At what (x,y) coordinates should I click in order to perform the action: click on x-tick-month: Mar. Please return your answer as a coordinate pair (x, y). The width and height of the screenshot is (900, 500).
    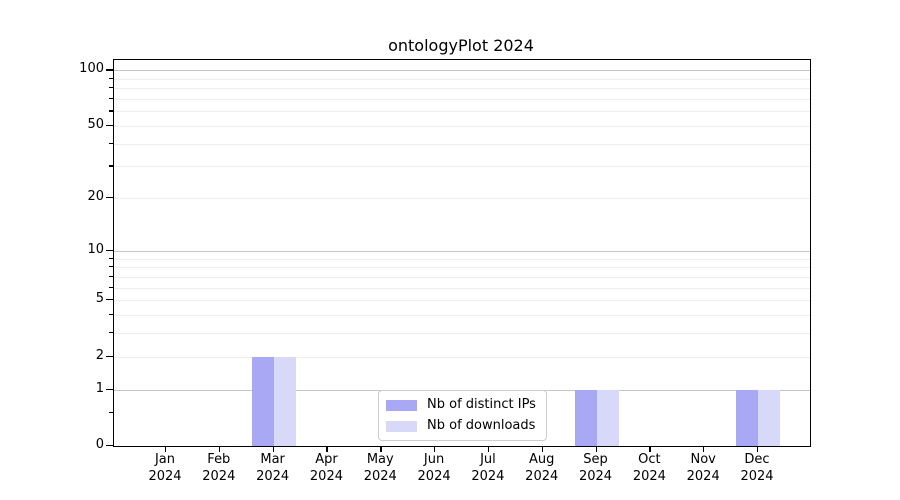
    Looking at the image, I should click on (272, 459).